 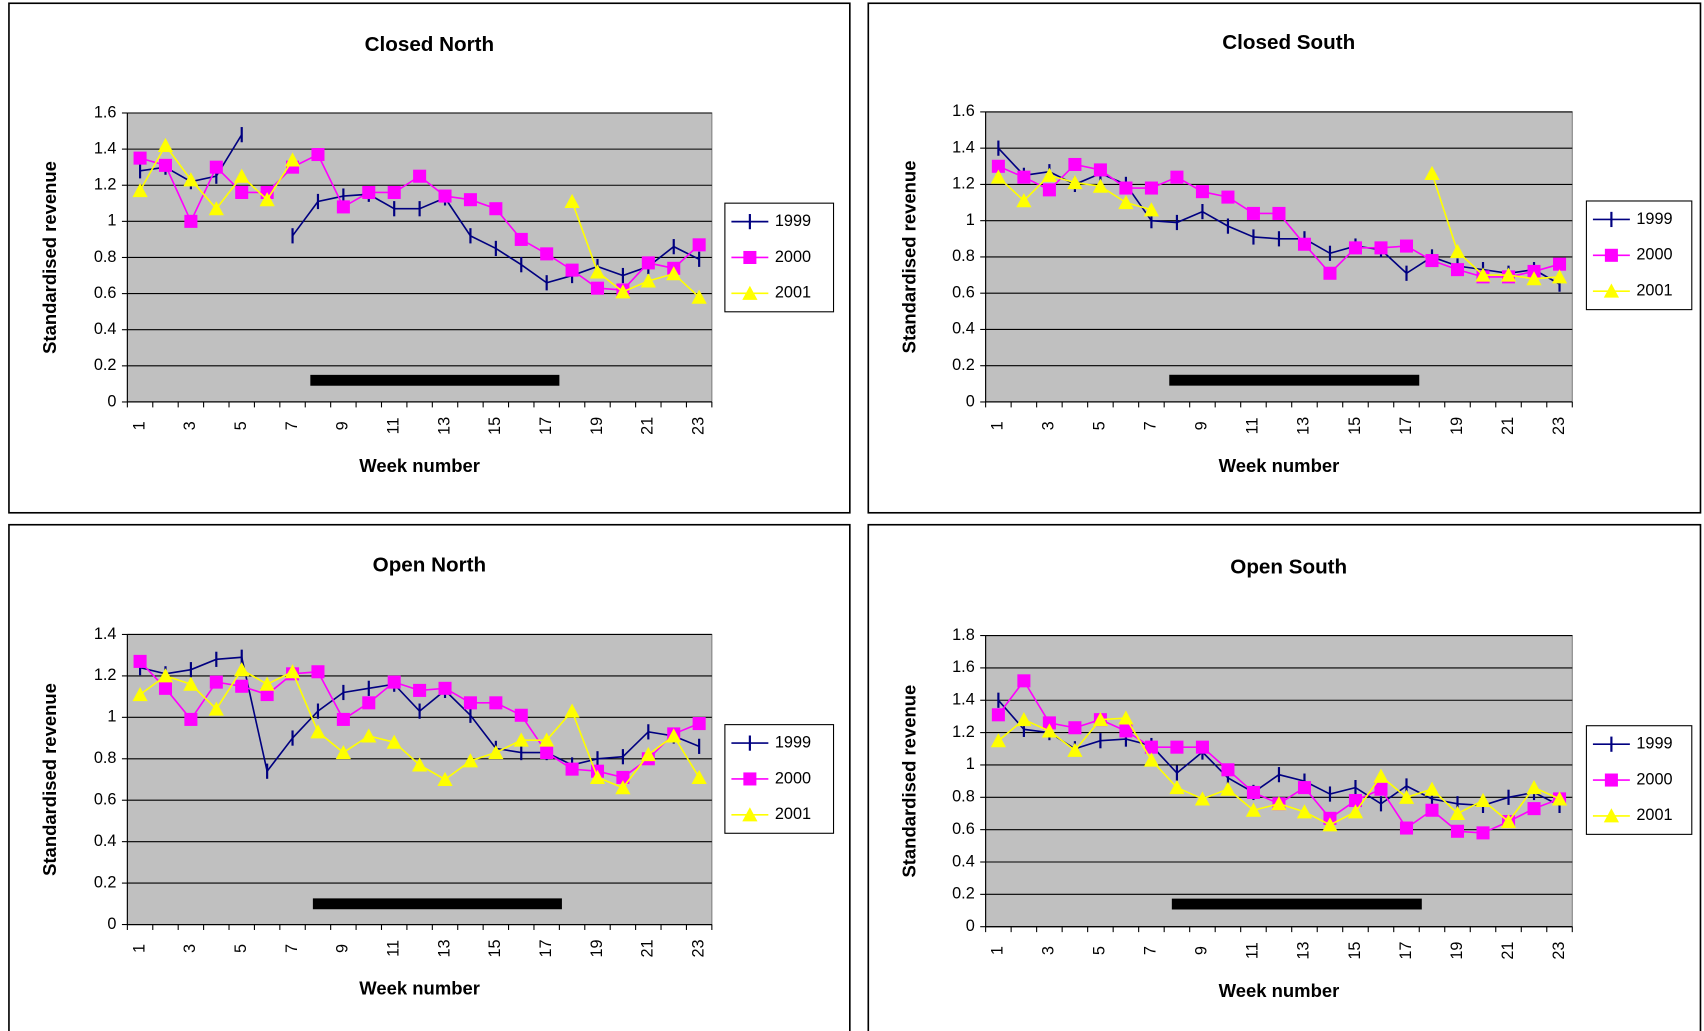 I want to click on x-tick-label: 9, so click(x=343, y=948).